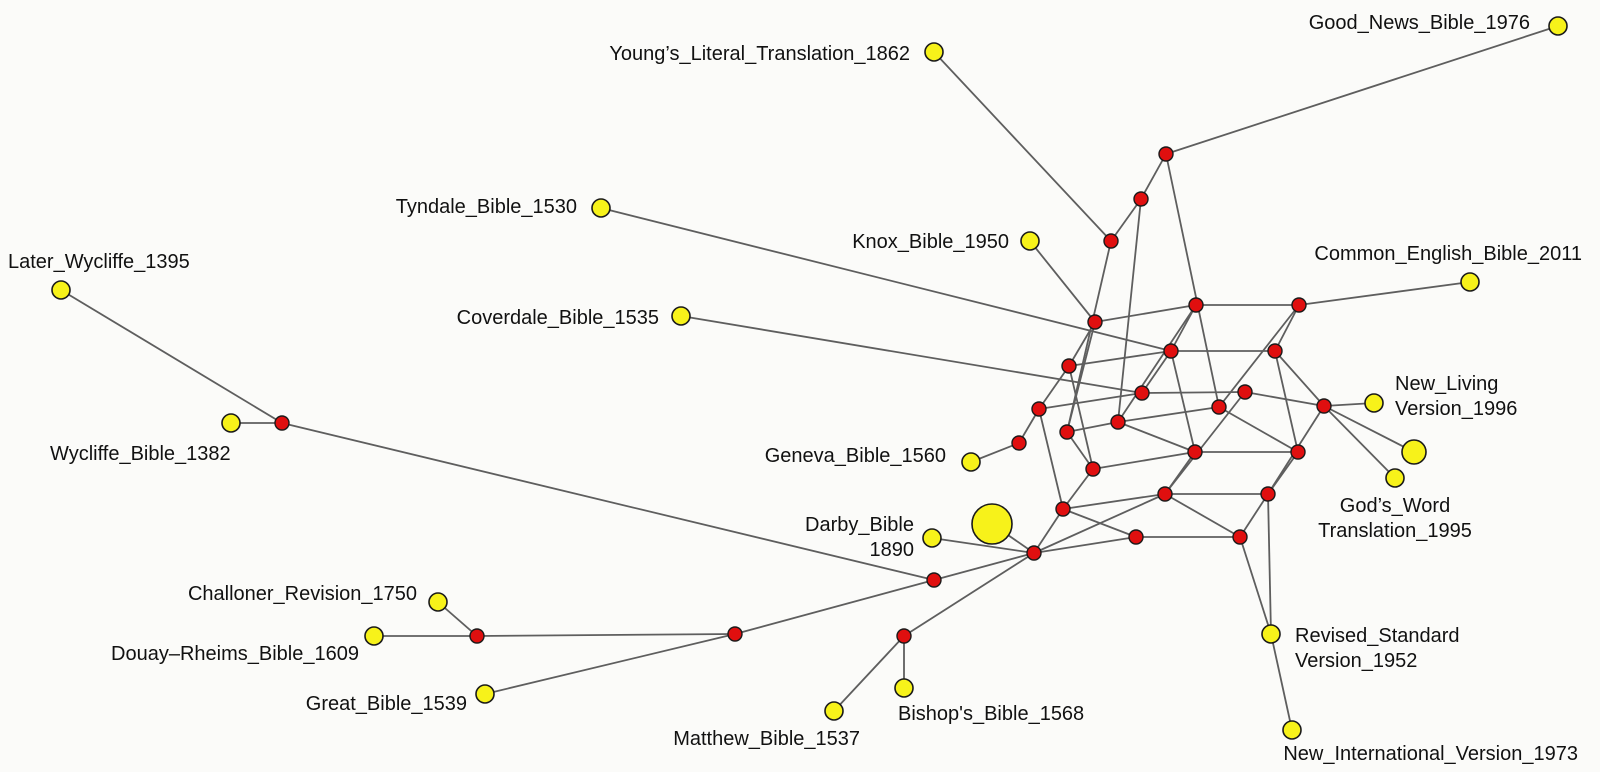  What do you see at coordinates (486, 207) in the screenshot?
I see `taxon-label-tyndale: Tyndale_Bible_1530` at bounding box center [486, 207].